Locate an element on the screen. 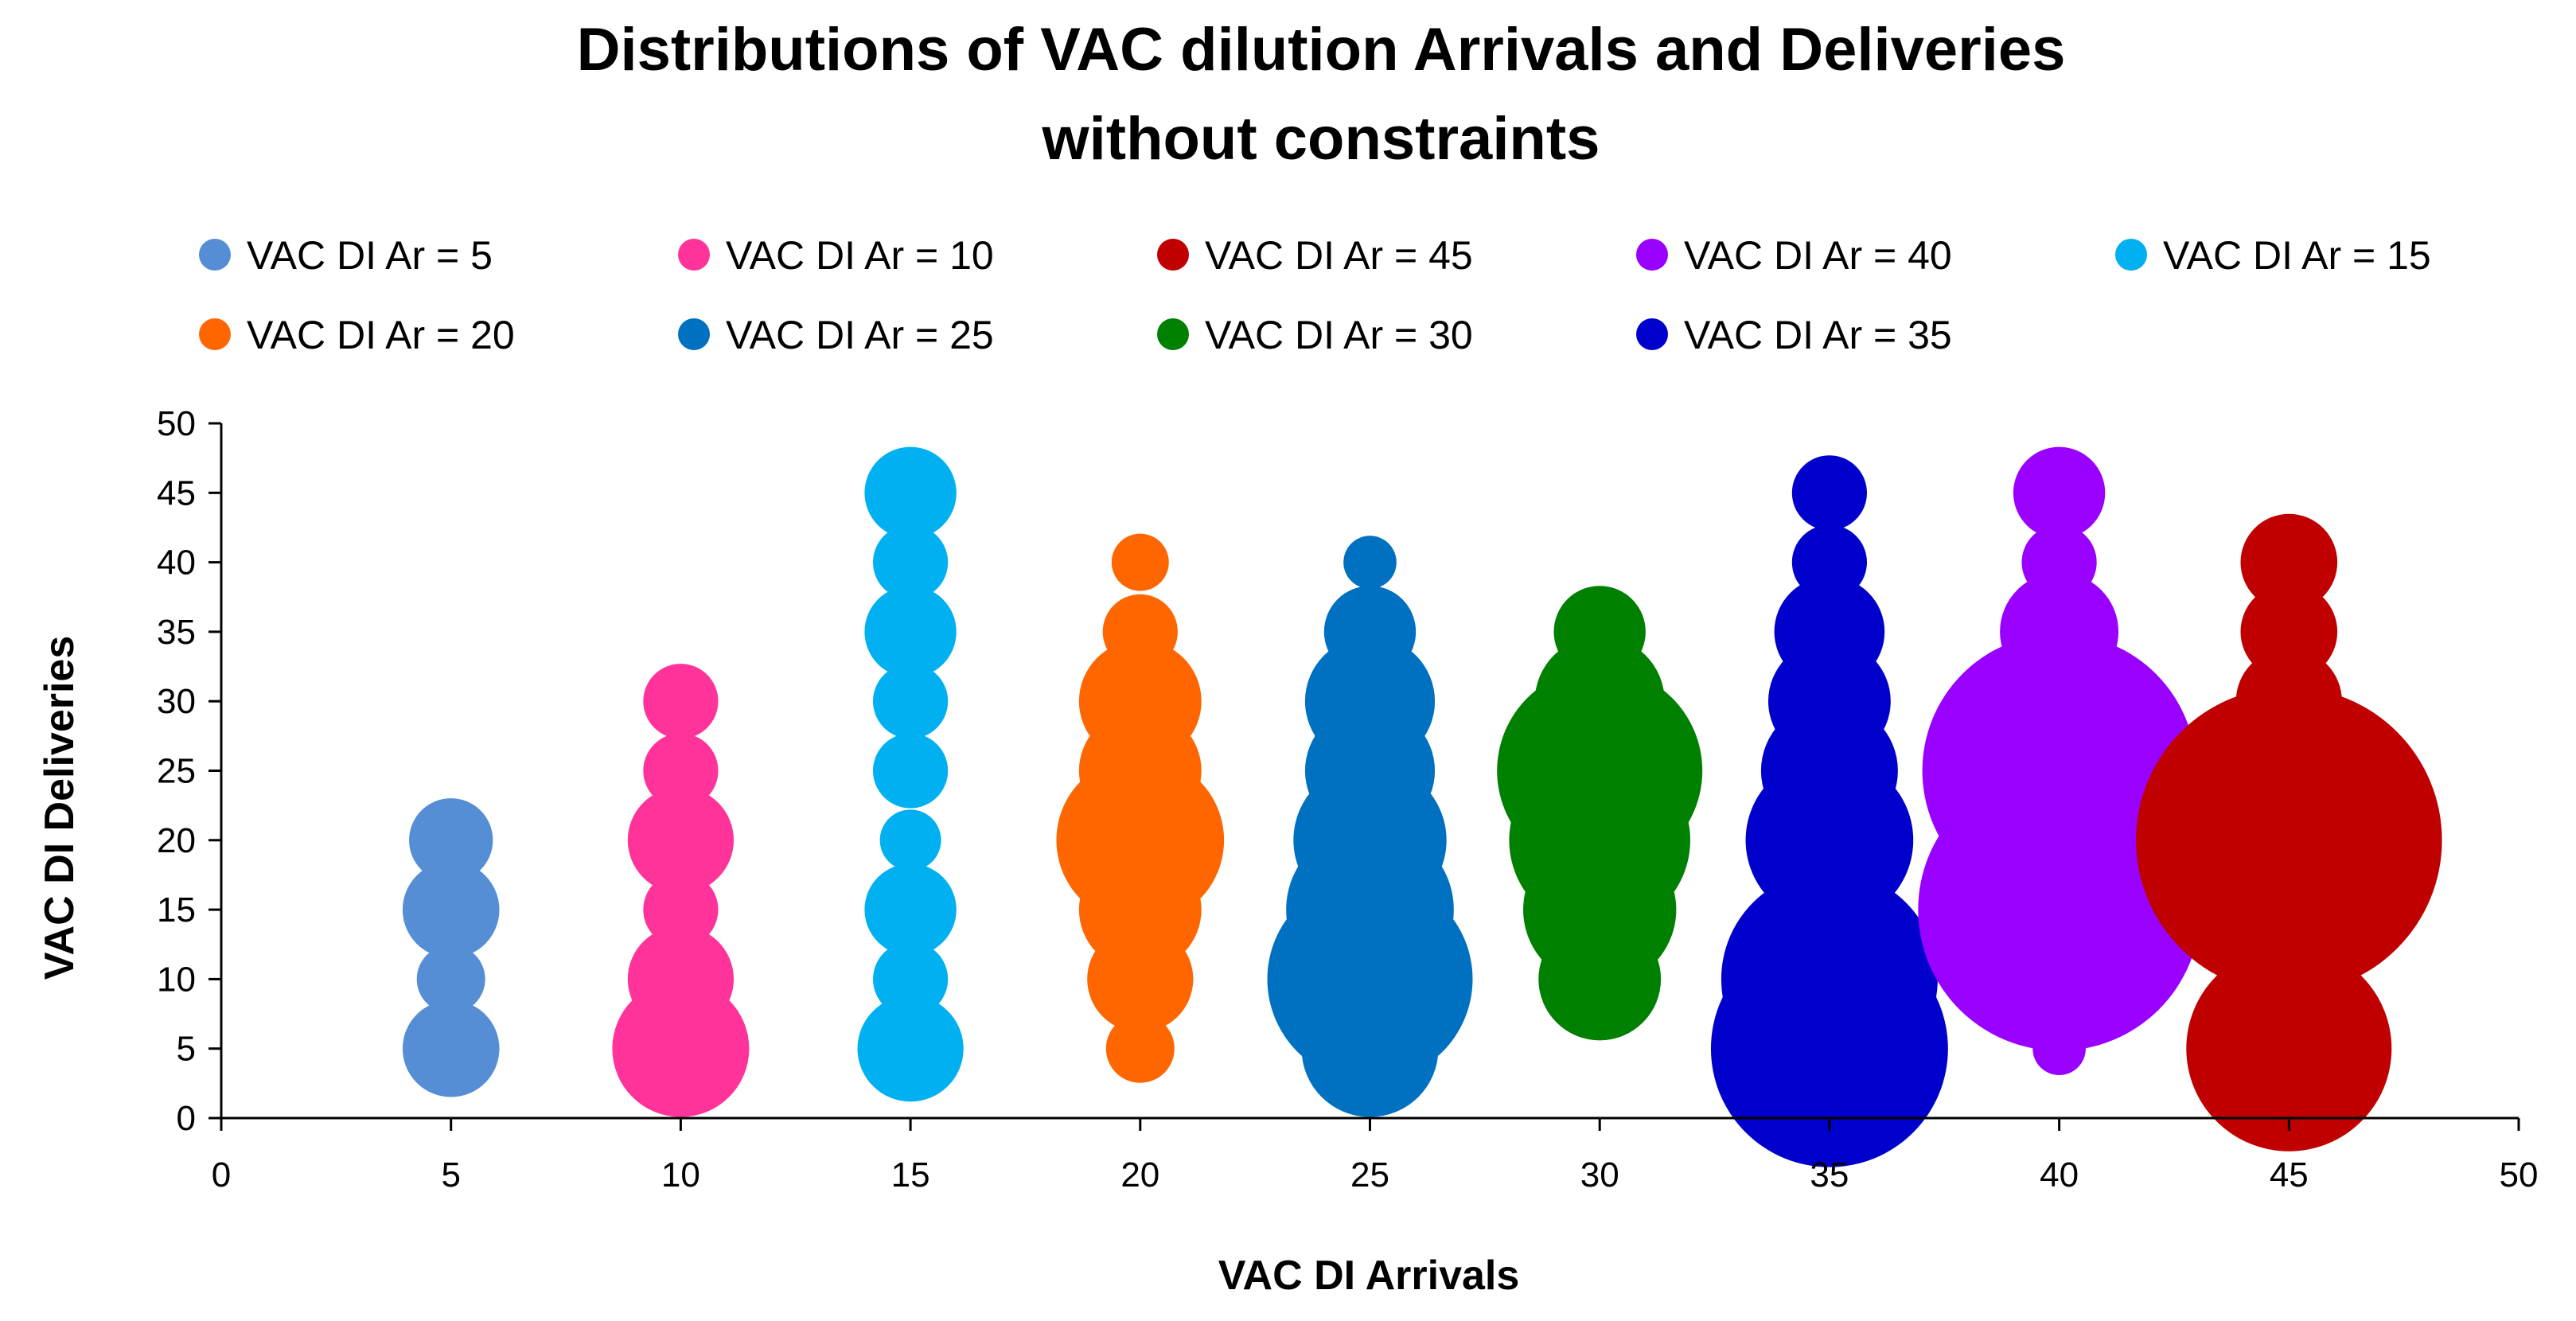  legend-label: VAC DI Ar = 30 is located at coordinates (1339, 335).